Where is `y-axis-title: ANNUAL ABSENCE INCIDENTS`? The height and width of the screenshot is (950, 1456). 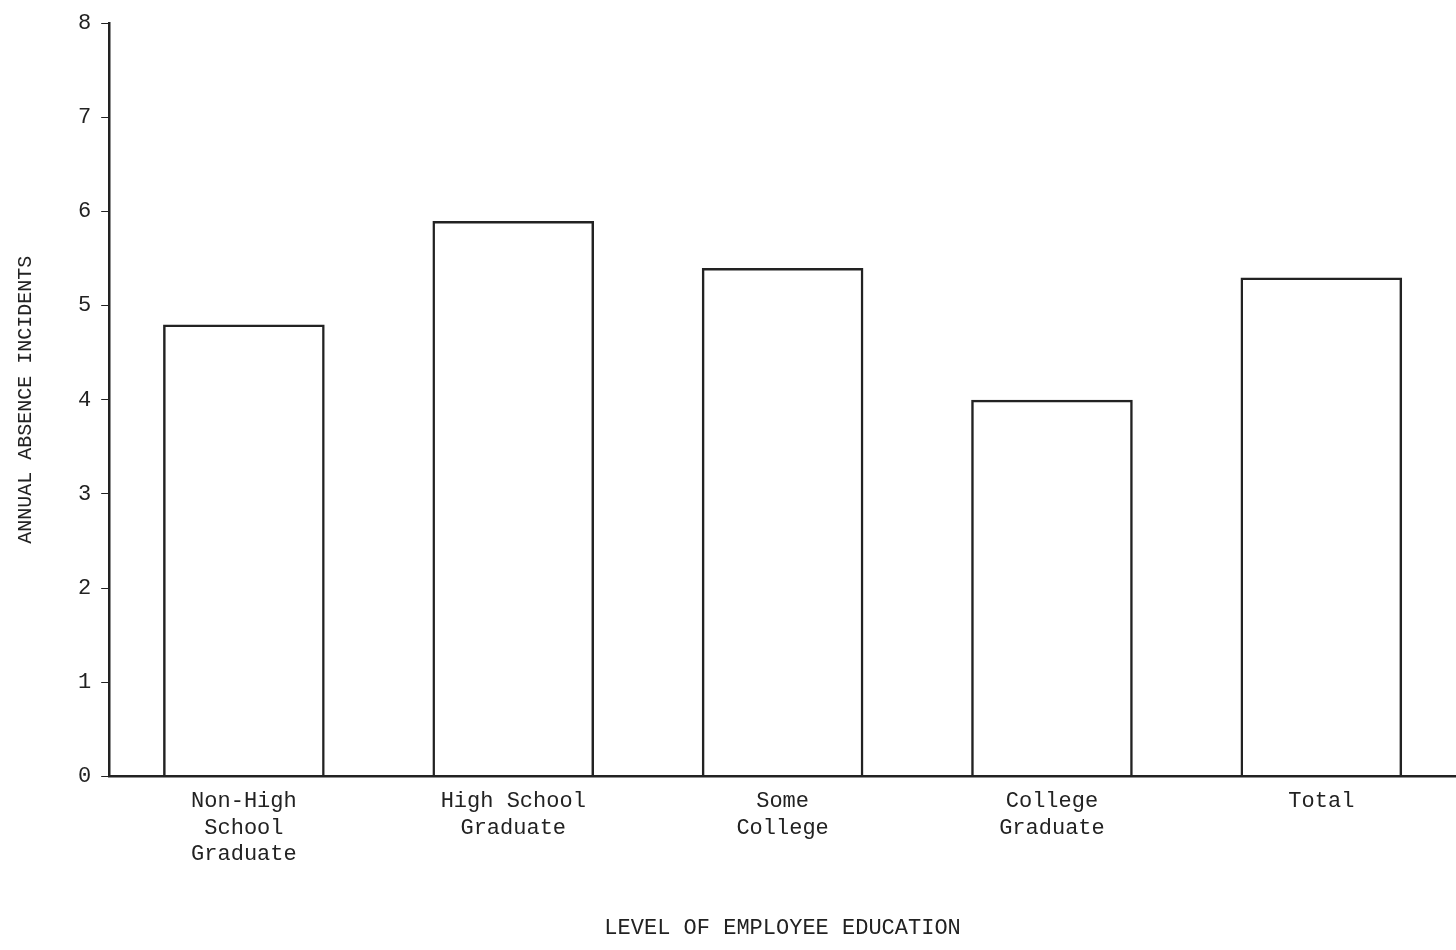 y-axis-title: ANNUAL ABSENCE INCIDENTS is located at coordinates (26, 399).